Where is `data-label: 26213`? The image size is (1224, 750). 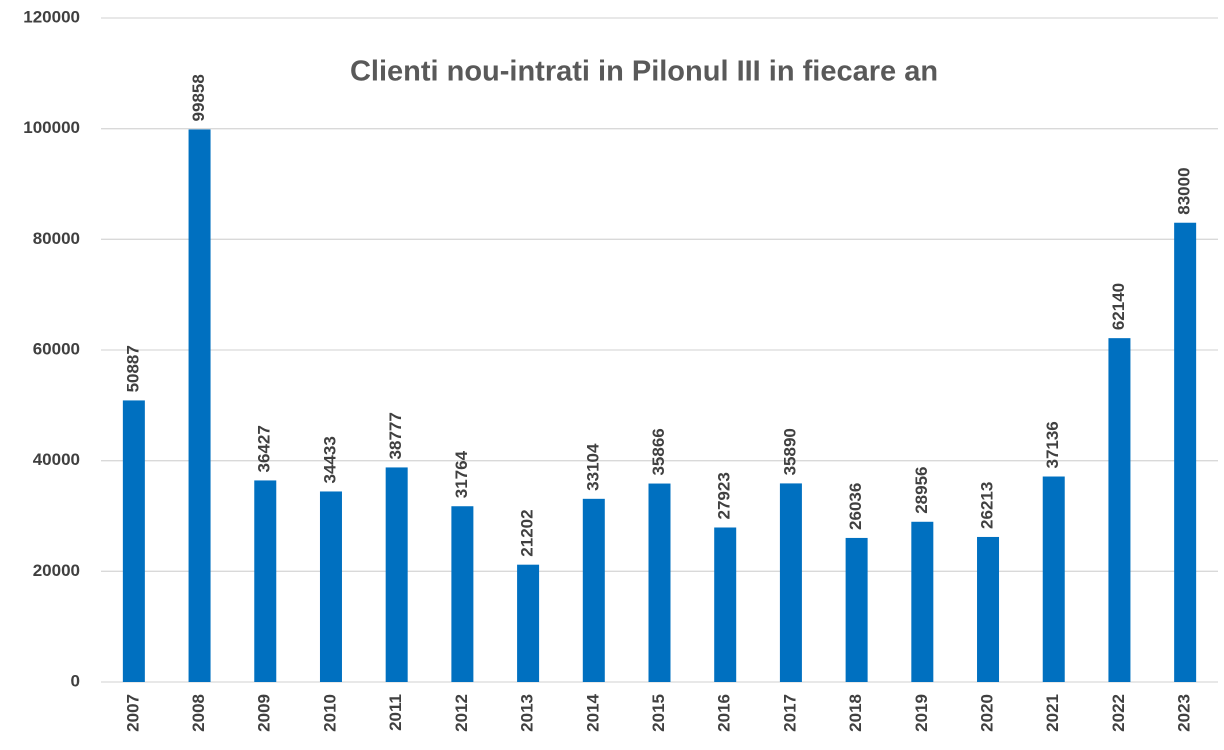
data-label: 26213 is located at coordinates (987, 505).